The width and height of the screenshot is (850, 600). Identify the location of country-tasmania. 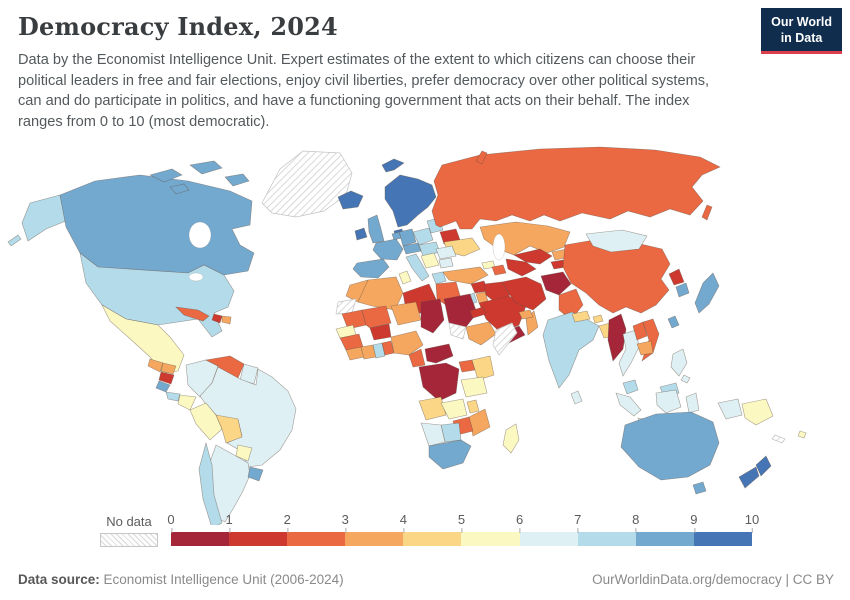
(699, 488).